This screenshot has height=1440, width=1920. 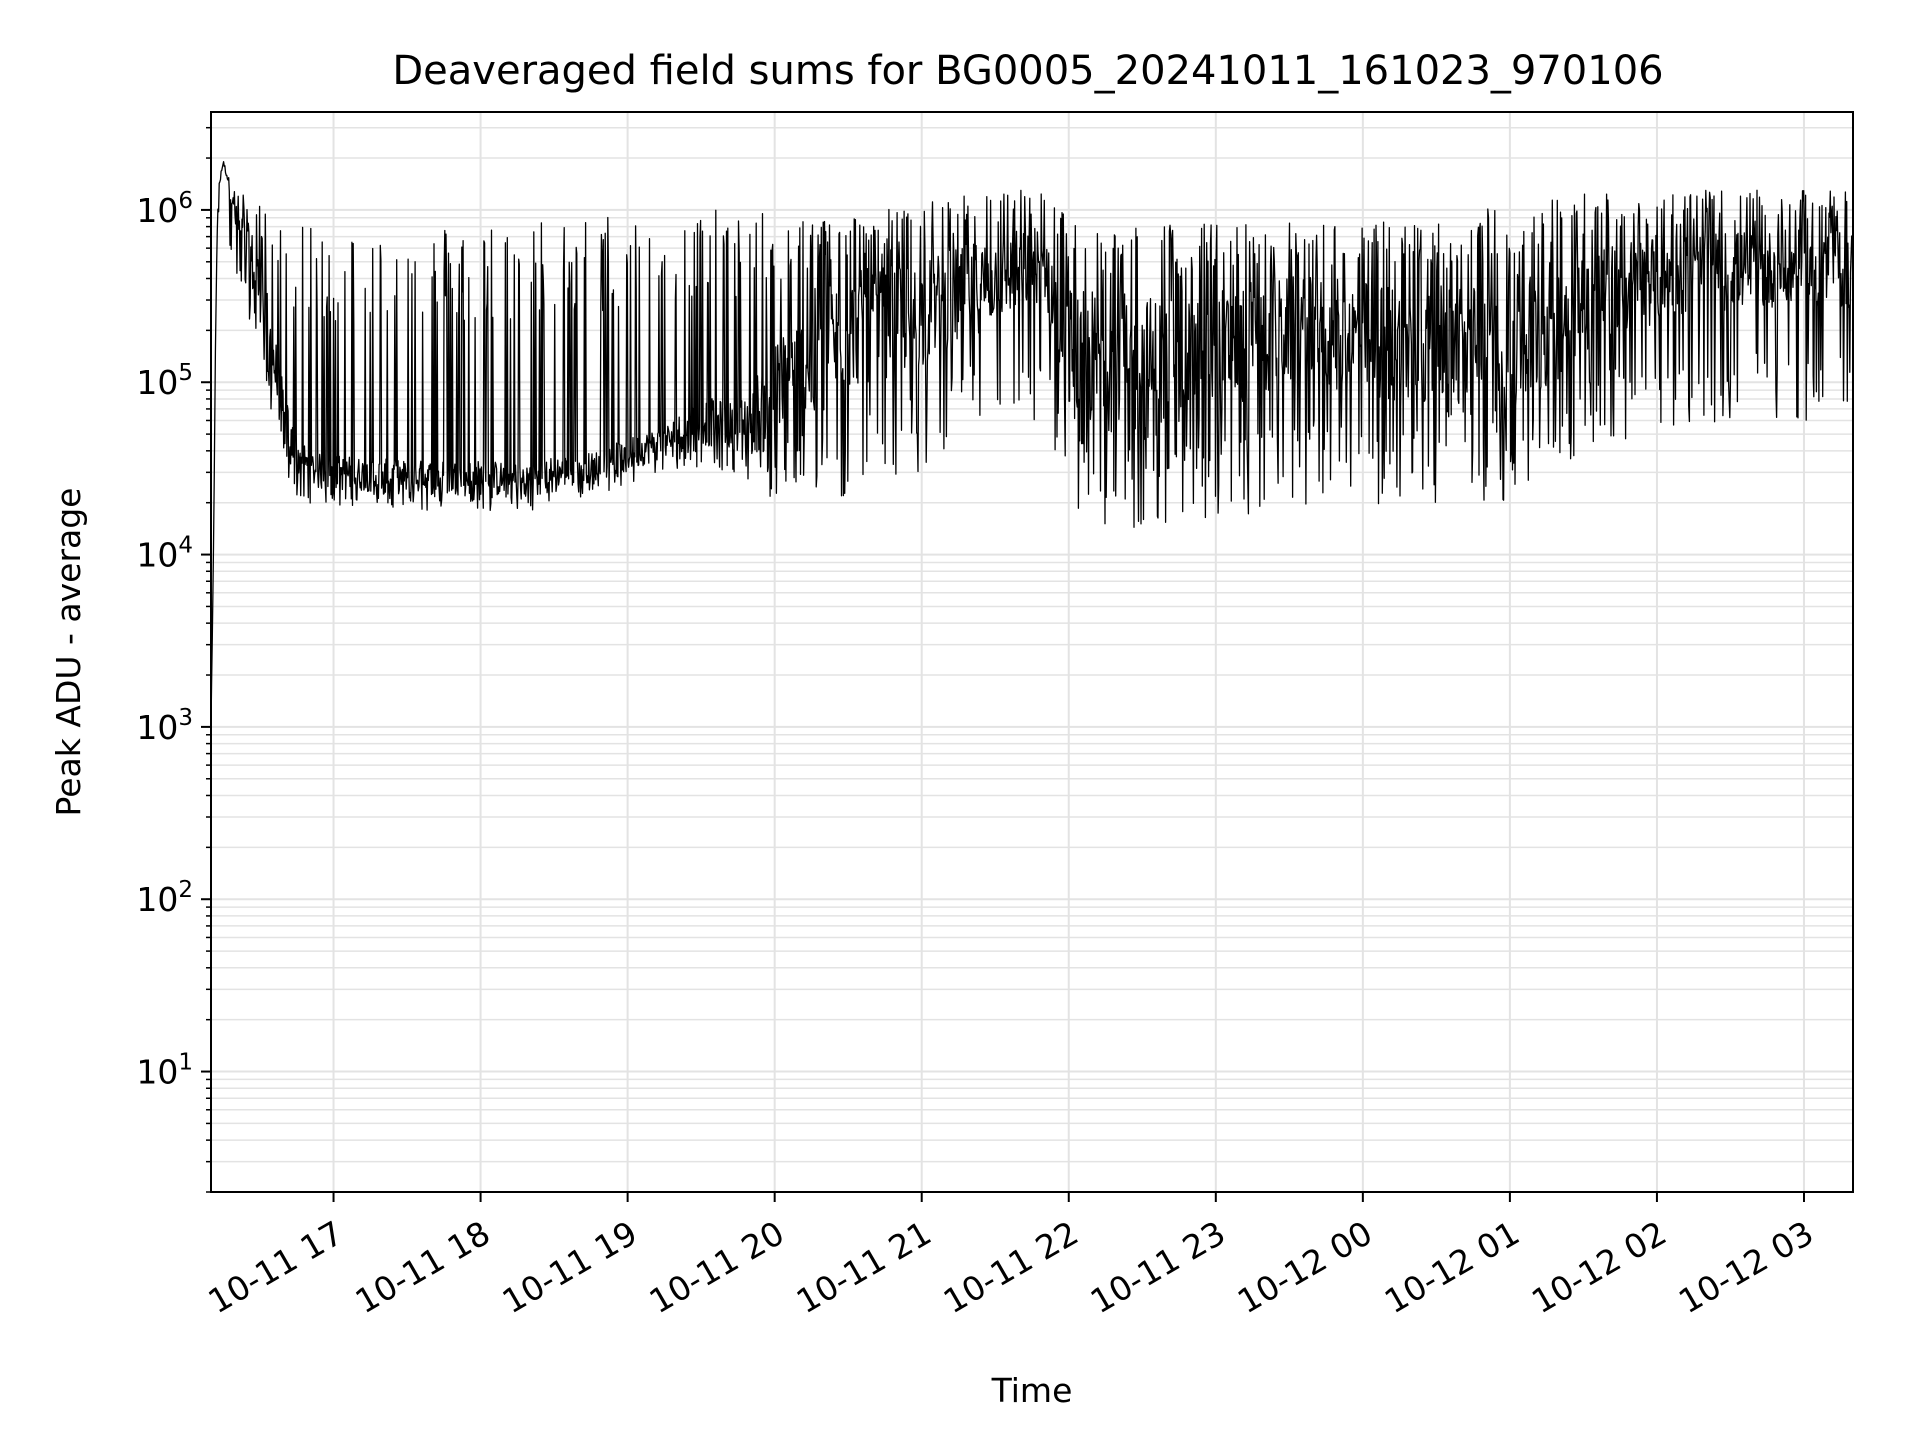 I want to click on y-axis-title: Peak ADU - average, so click(x=68, y=652).